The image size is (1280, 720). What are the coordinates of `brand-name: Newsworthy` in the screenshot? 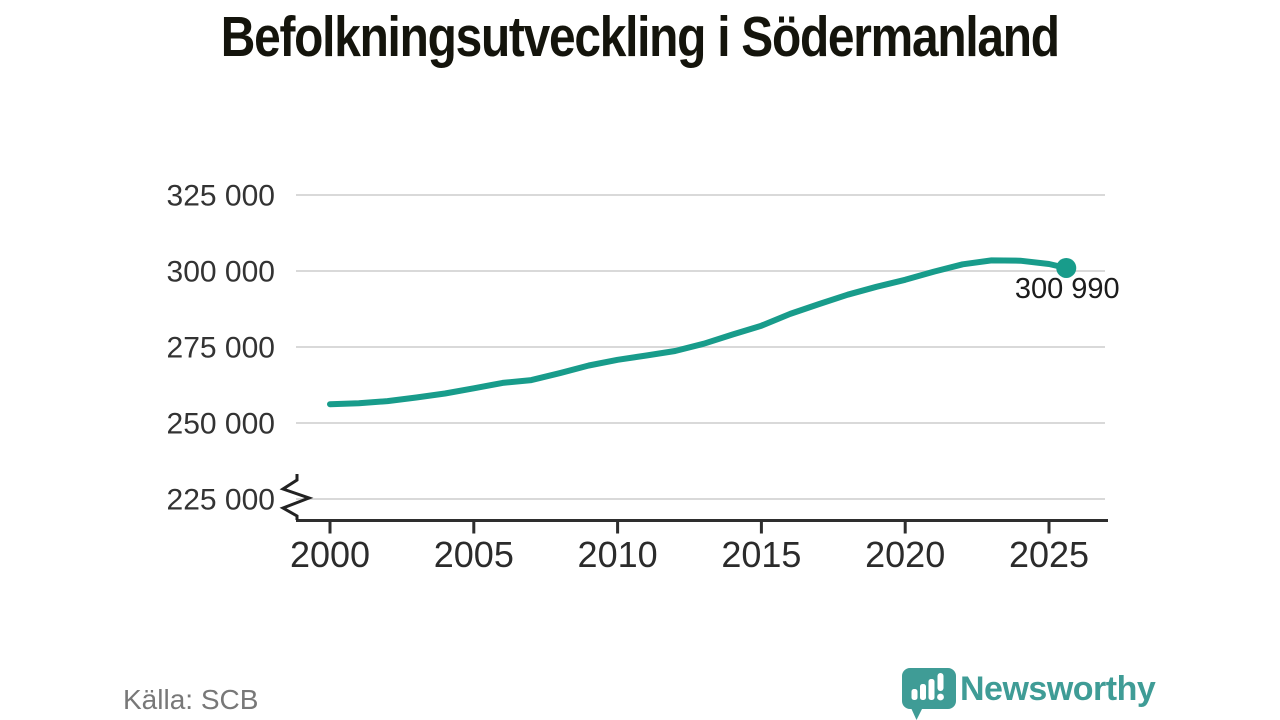 It's located at (1058, 689).